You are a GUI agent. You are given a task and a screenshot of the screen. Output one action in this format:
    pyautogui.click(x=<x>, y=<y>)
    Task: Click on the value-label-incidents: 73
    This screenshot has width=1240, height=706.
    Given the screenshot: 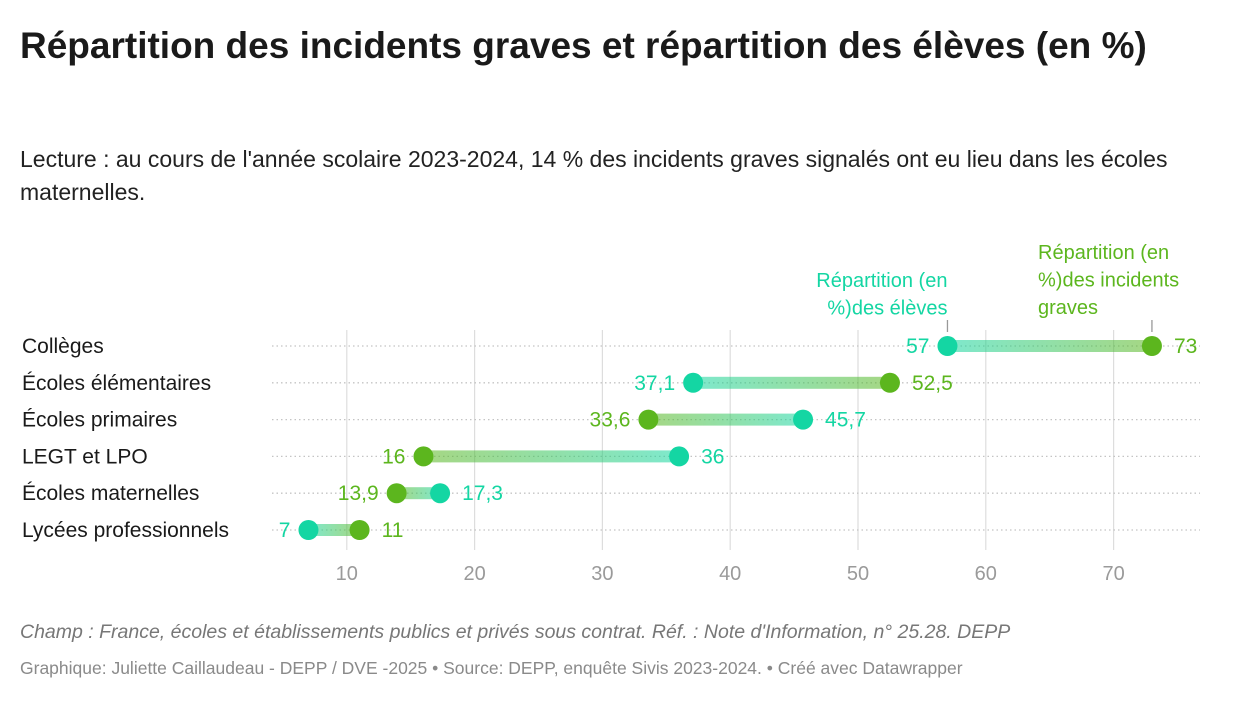 What is the action you would take?
    pyautogui.click(x=1185, y=346)
    